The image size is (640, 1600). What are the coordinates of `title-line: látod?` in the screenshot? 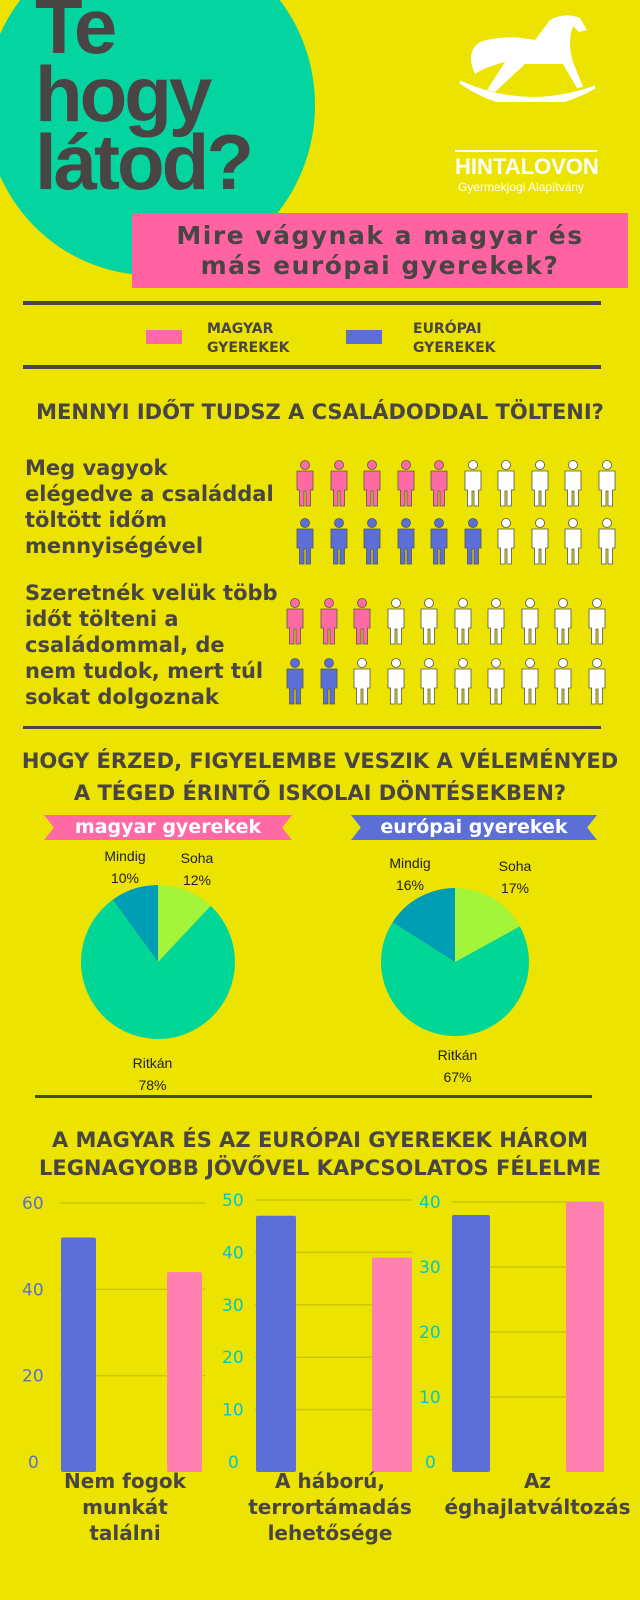 It's located at (144, 162).